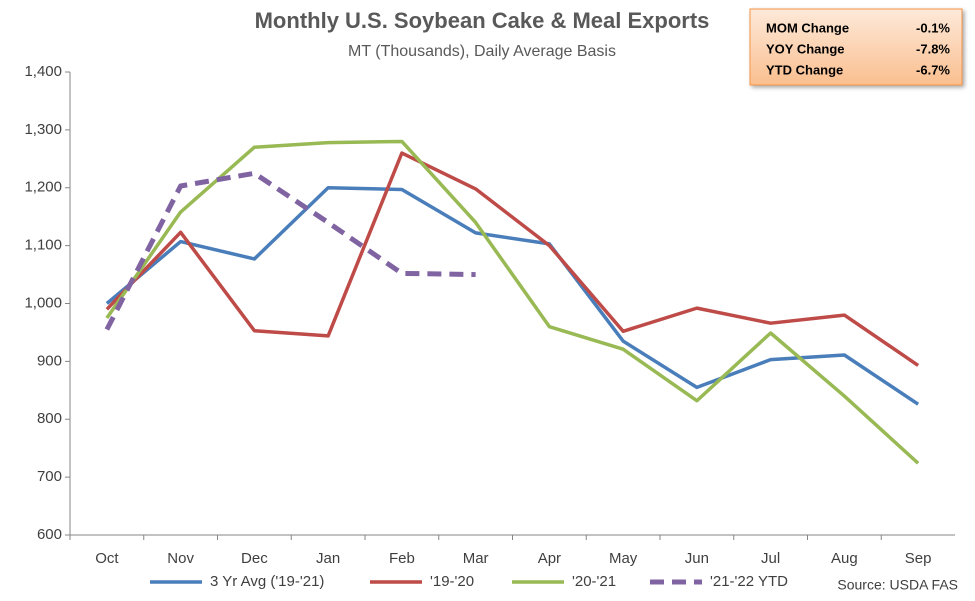  I want to click on y-tick-label: 1,000, so click(43, 302).